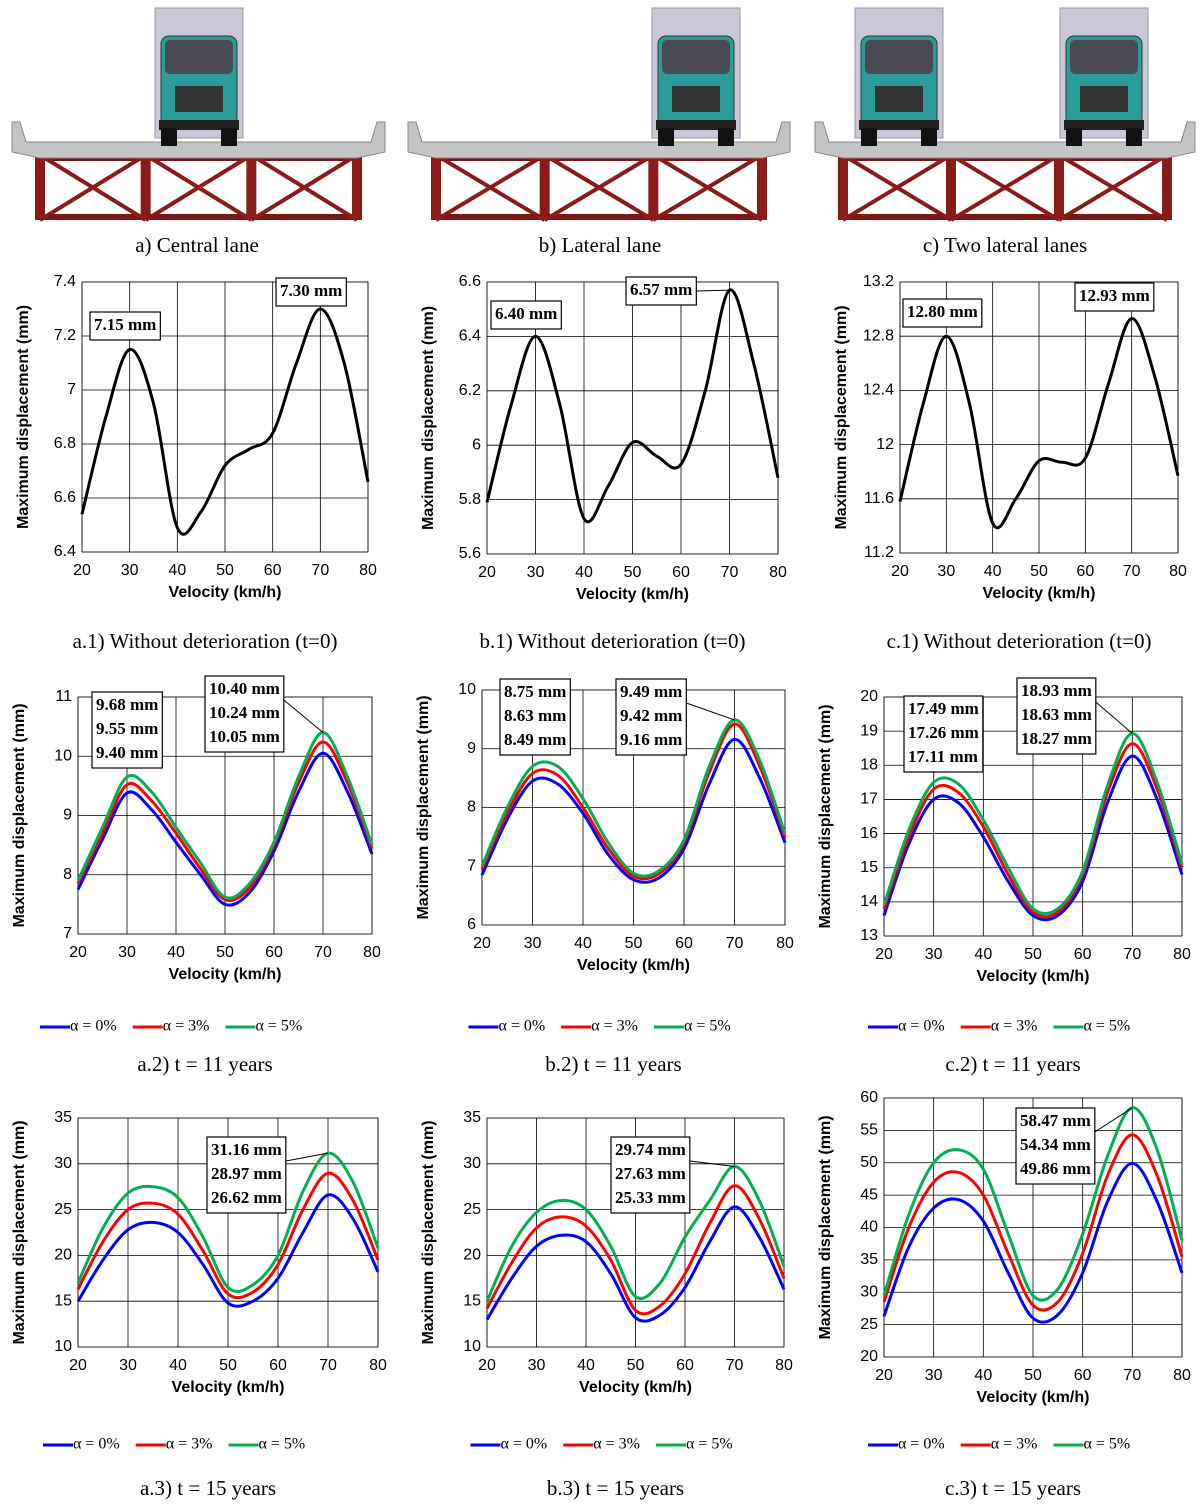  I want to click on y-tick-label: 20, so click(472, 1255).